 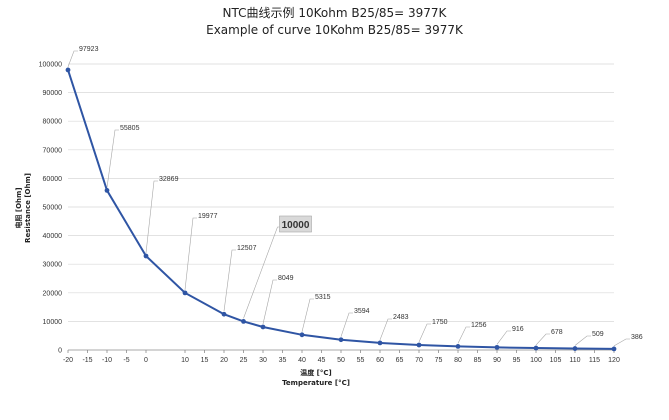 I want to click on chart-subtitle: Example of curve 10Kohm B25/85= 3977K, so click(x=335, y=30).